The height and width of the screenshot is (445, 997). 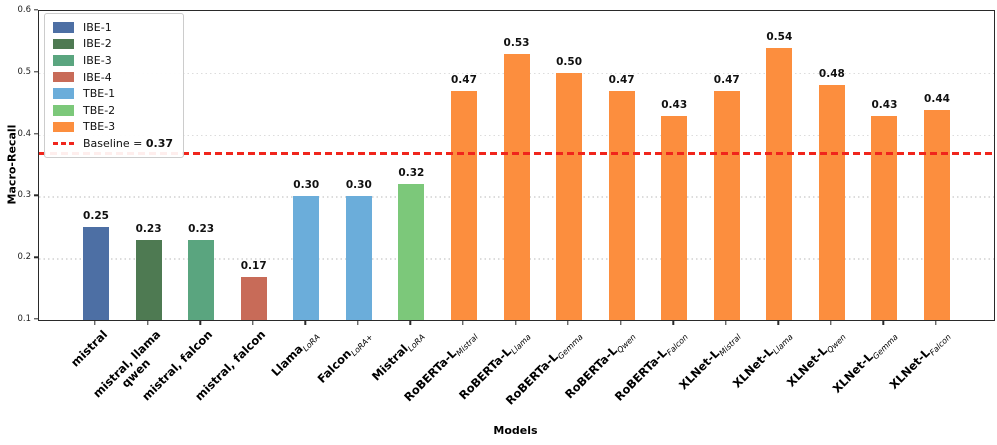 I want to click on legend-label: TBE-2, so click(x=99, y=110).